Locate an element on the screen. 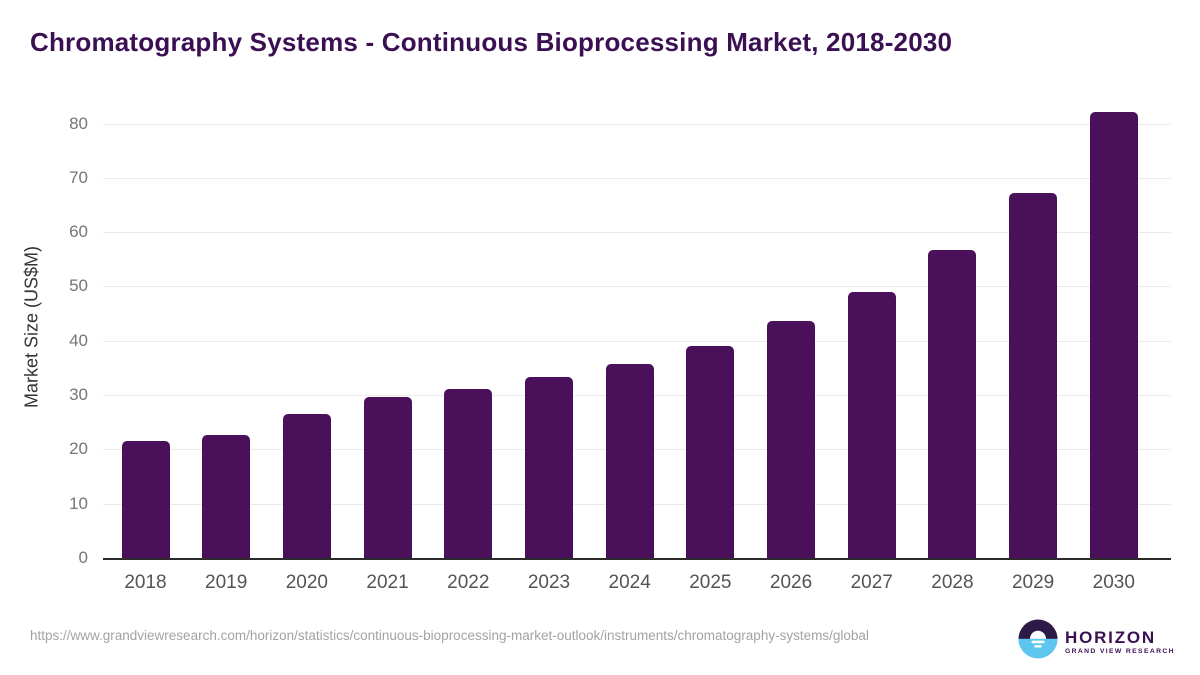 Image resolution: width=1200 pixels, height=675 pixels. bar-2023 is located at coordinates (548, 467).